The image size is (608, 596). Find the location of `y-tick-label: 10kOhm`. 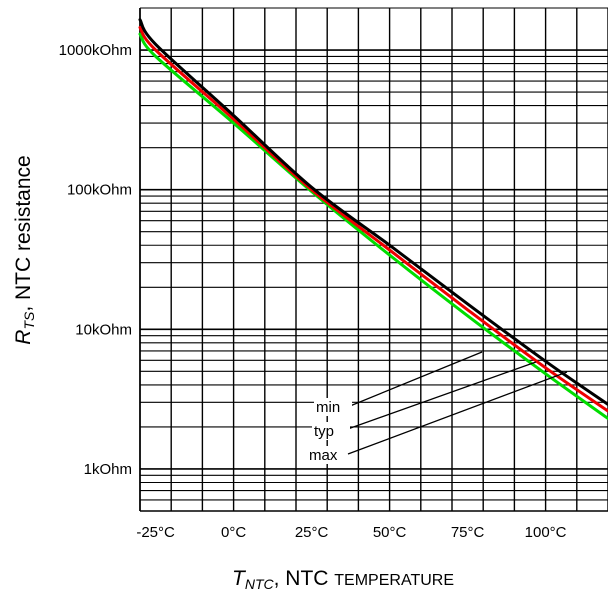

y-tick-label: 10kOhm is located at coordinates (103, 329).